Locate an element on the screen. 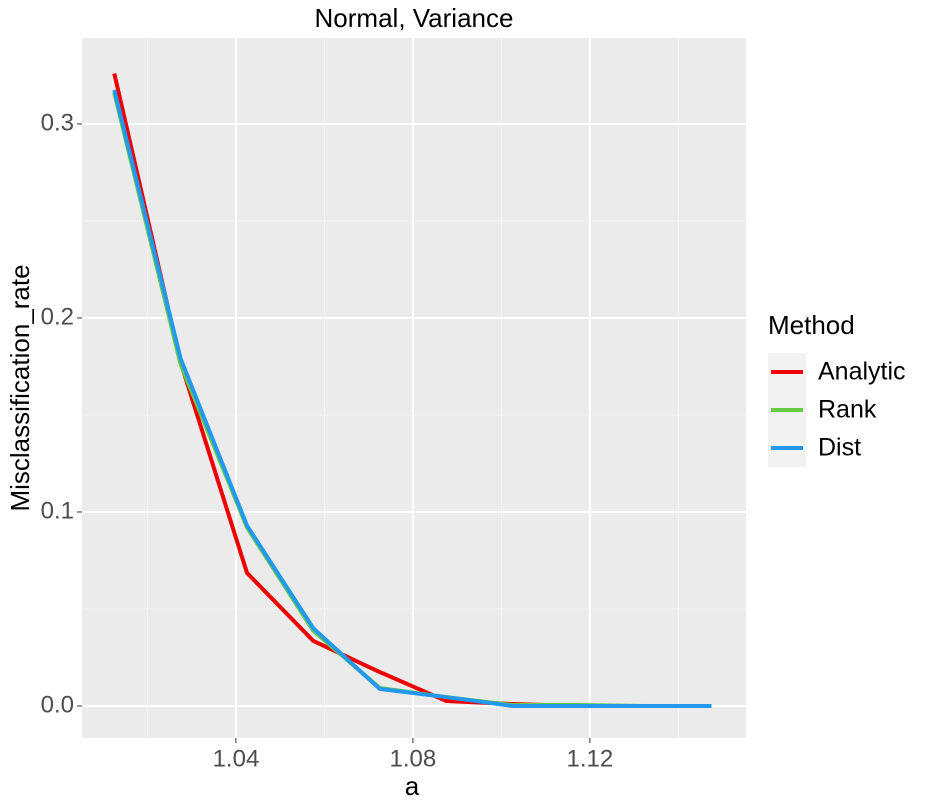  legend-label: Rank is located at coordinates (847, 410).